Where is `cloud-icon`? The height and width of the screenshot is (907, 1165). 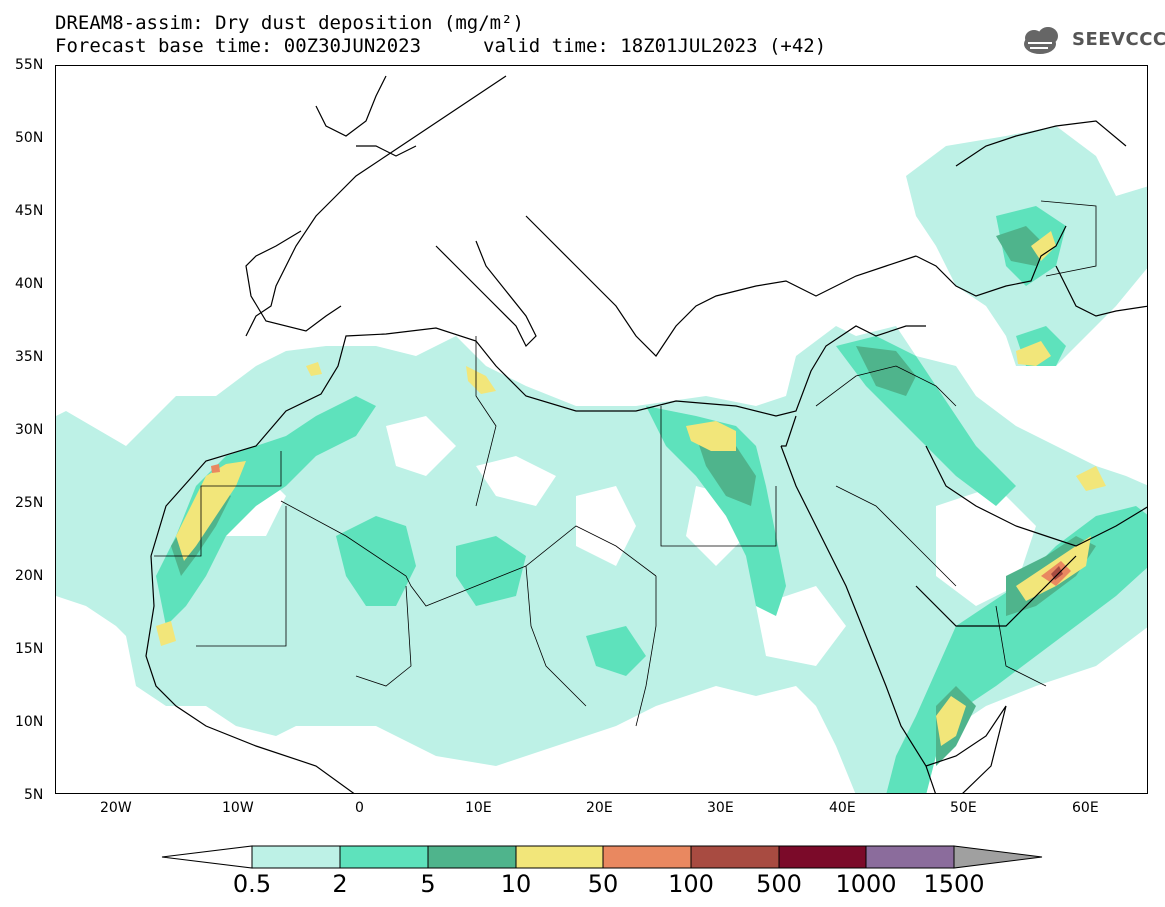 cloud-icon is located at coordinates (1041, 40).